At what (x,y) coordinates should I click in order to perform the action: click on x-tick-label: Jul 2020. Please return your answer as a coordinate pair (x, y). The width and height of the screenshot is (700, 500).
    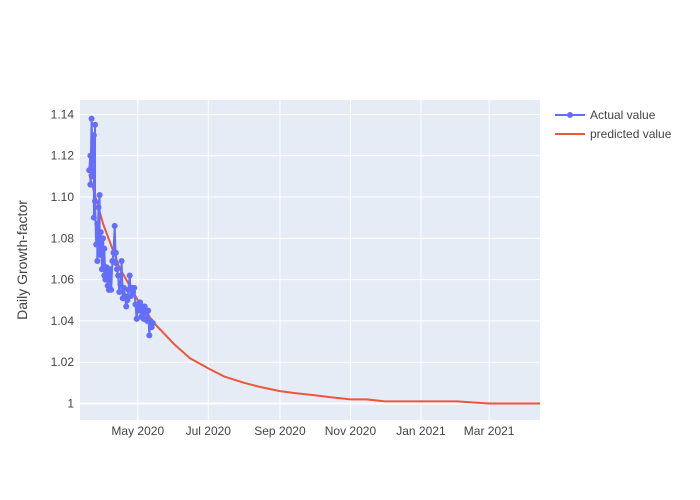
    Looking at the image, I should click on (209, 431).